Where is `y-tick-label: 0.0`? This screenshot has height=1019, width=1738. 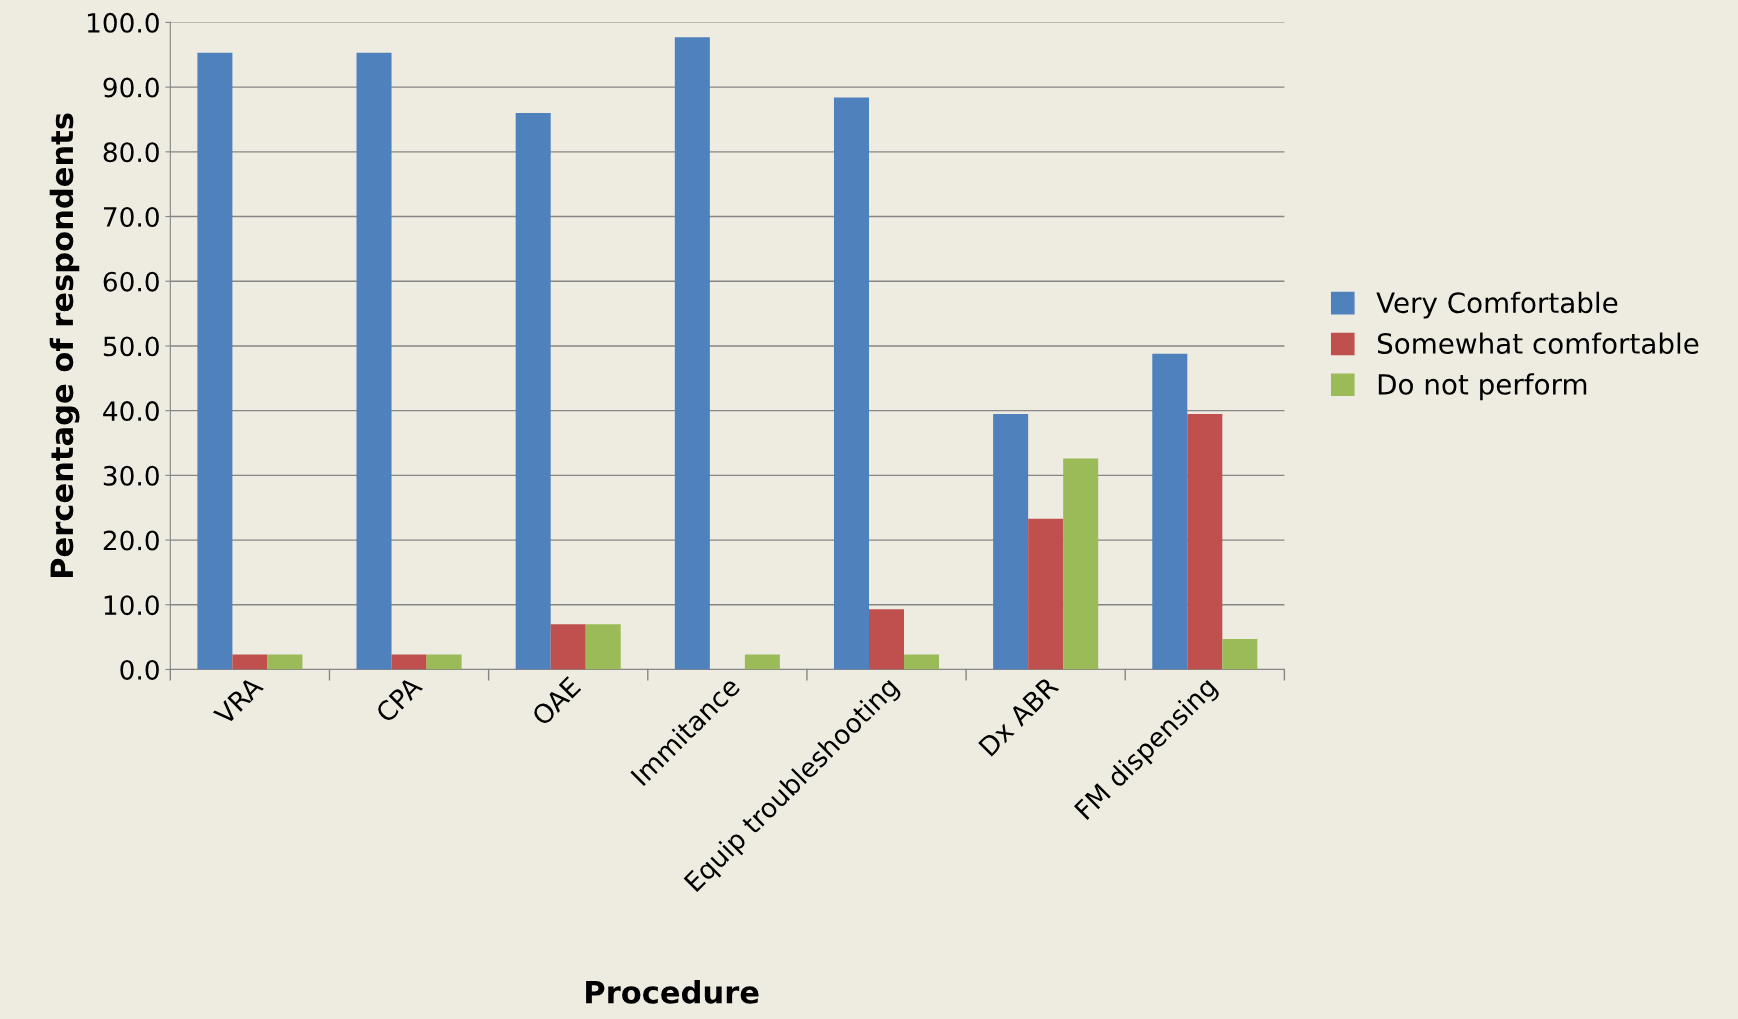
y-tick-label: 0.0 is located at coordinates (139, 669).